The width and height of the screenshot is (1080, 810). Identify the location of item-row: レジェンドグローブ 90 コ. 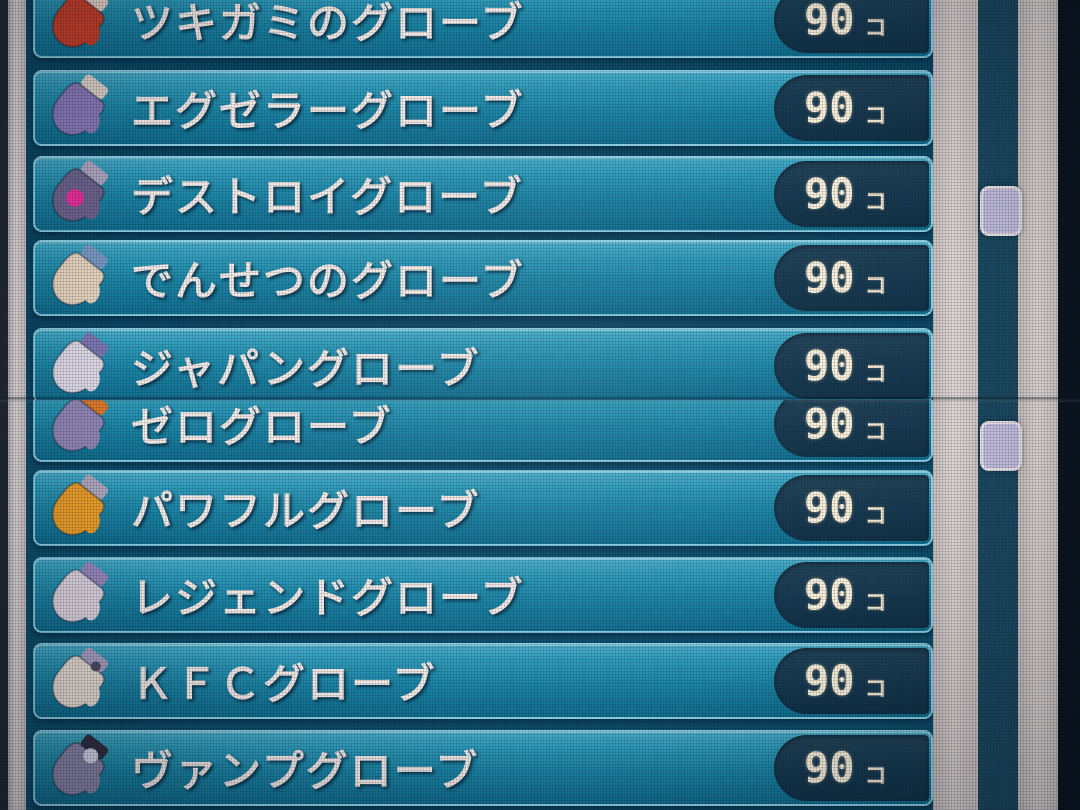
(483, 595).